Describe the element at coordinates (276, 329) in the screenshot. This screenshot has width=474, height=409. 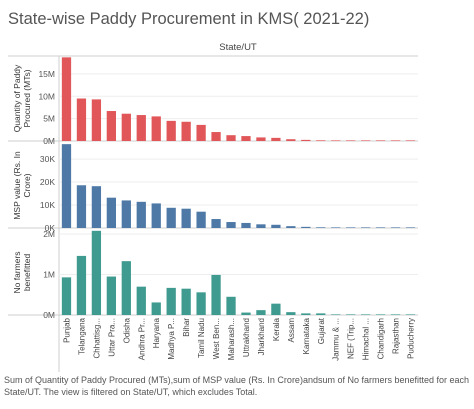
I see `x-tick-label: Kerala` at that location.